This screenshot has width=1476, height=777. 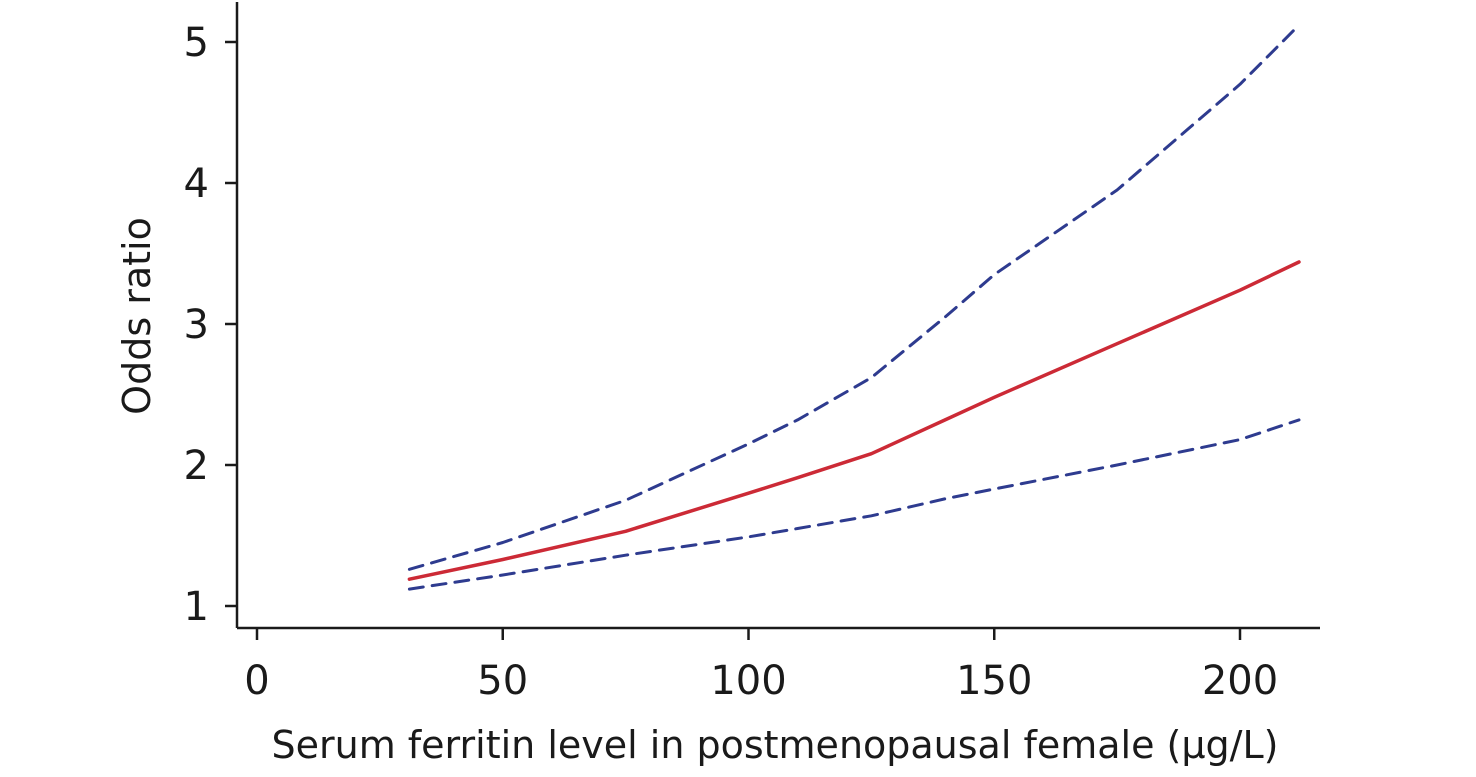 What do you see at coordinates (502, 681) in the screenshot?
I see `x-tick-label: 50` at bounding box center [502, 681].